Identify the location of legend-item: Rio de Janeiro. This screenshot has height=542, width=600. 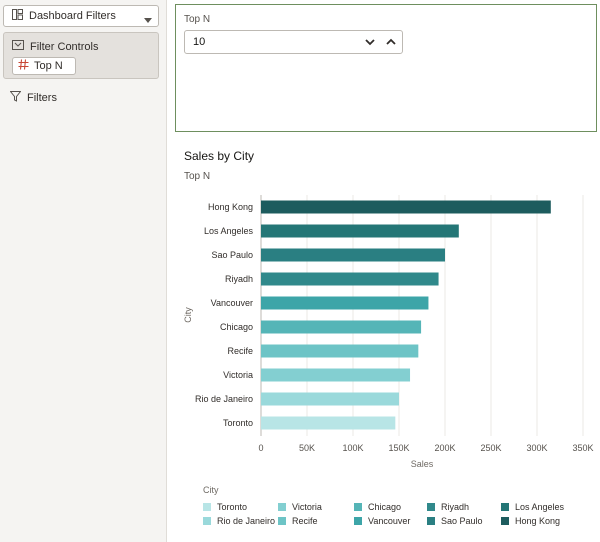
(239, 521).